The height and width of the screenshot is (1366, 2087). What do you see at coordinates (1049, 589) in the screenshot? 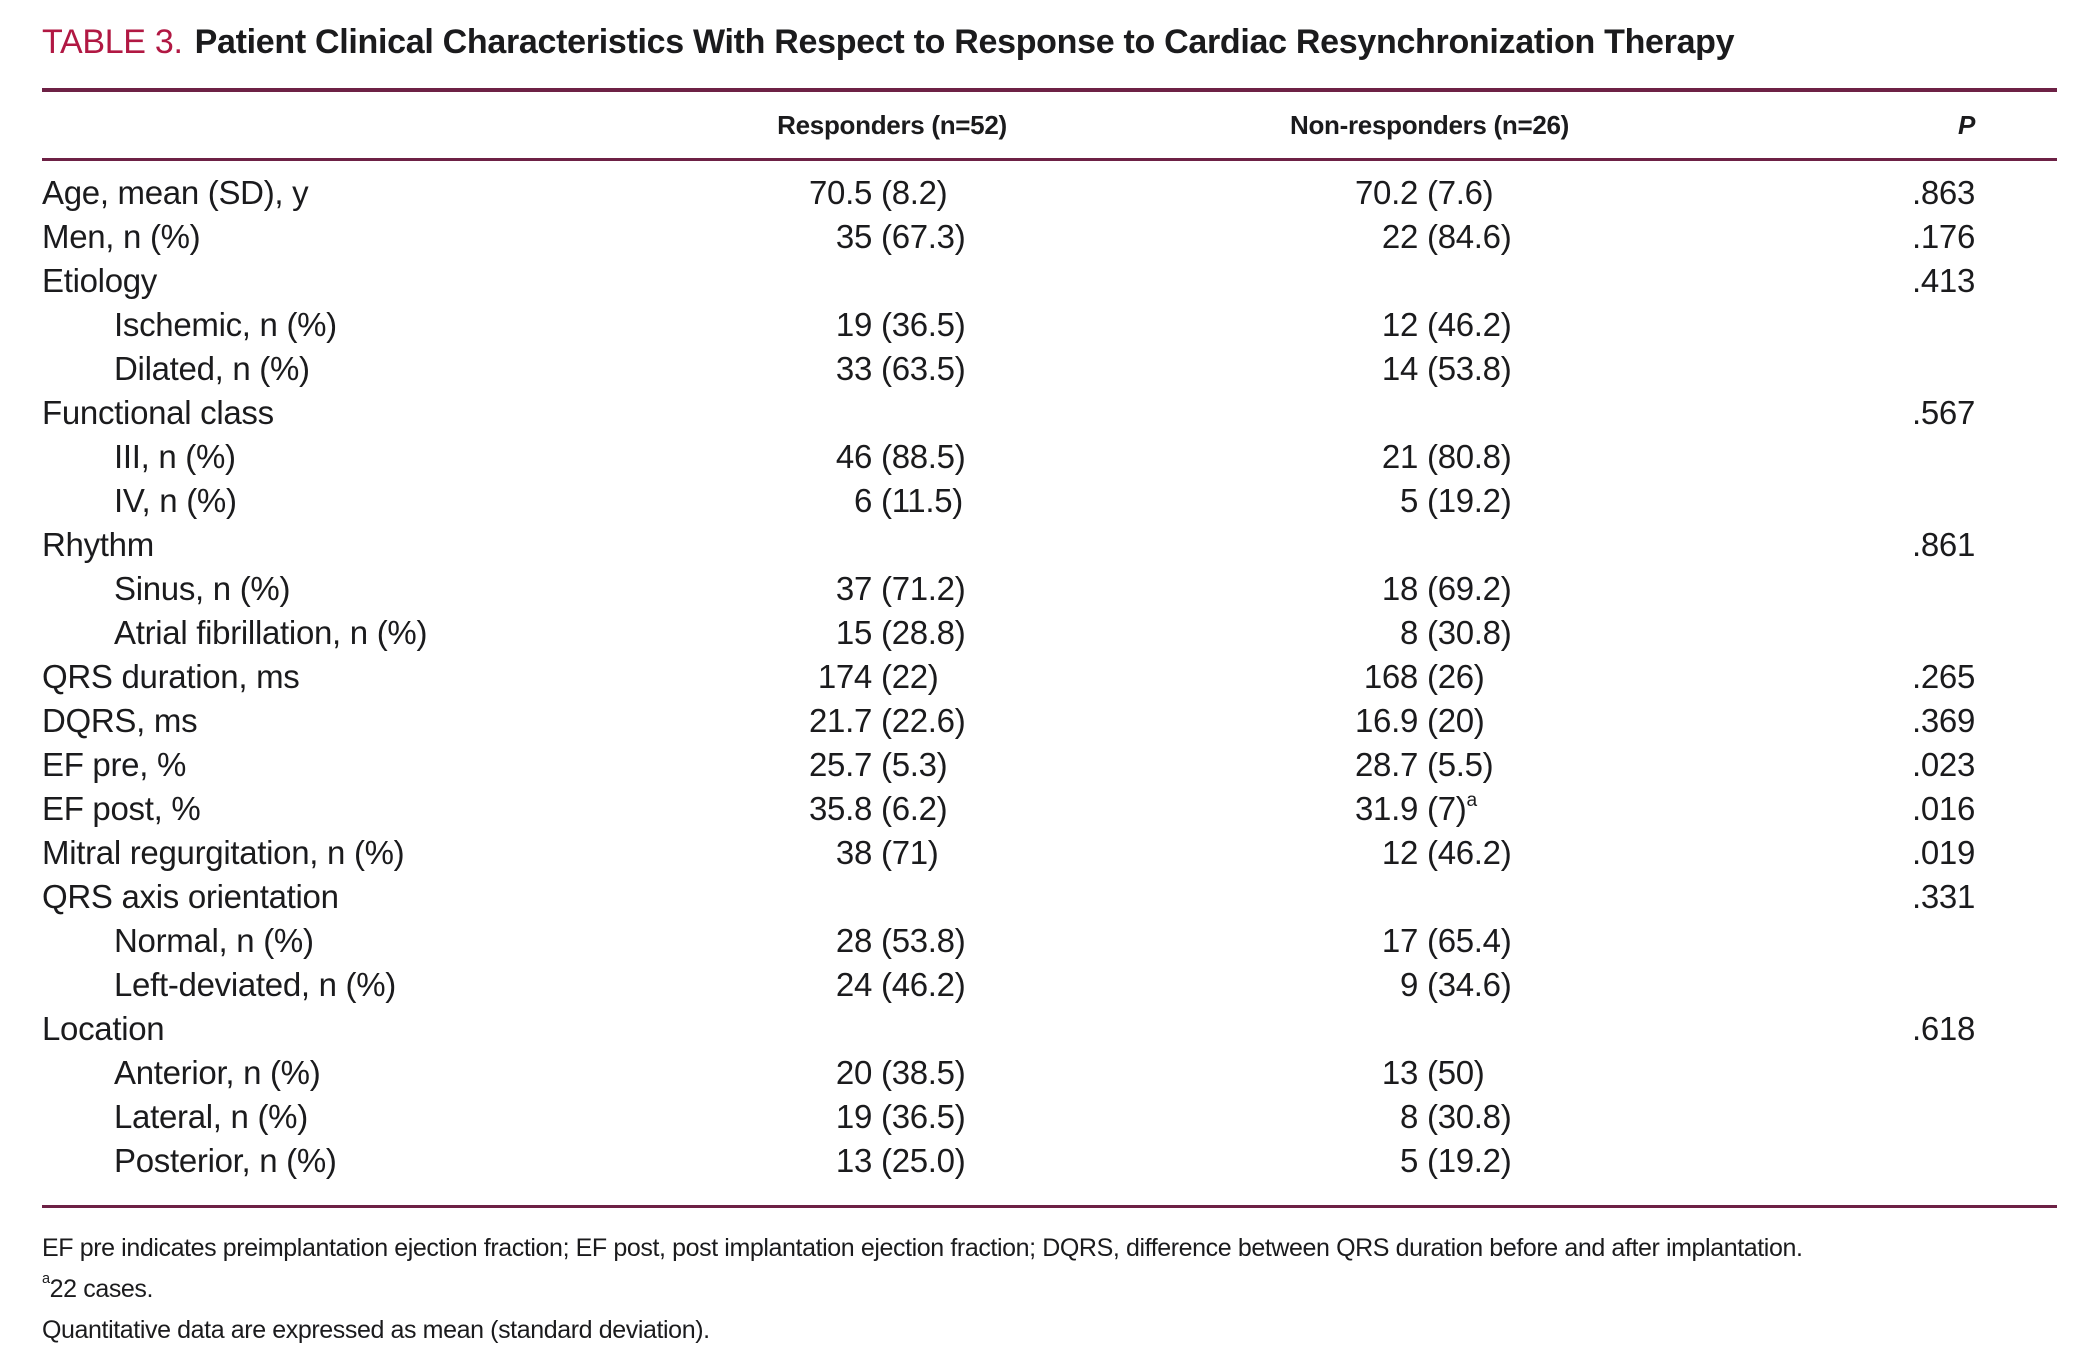
I see `table-row: Sinus, n (%) 37 (71.2) 18 (69.2)` at bounding box center [1049, 589].